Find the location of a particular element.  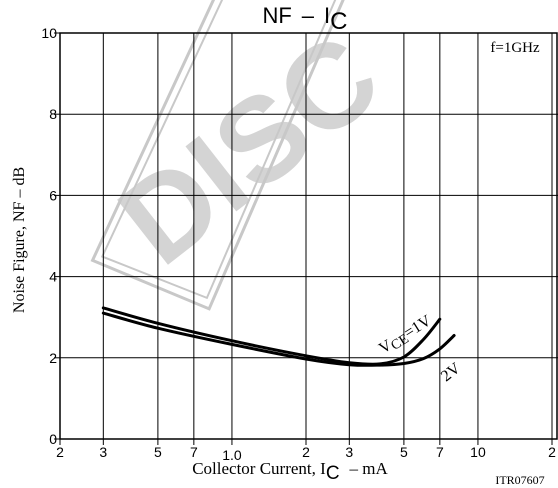

y-tick-label: 4 is located at coordinates (53, 277).